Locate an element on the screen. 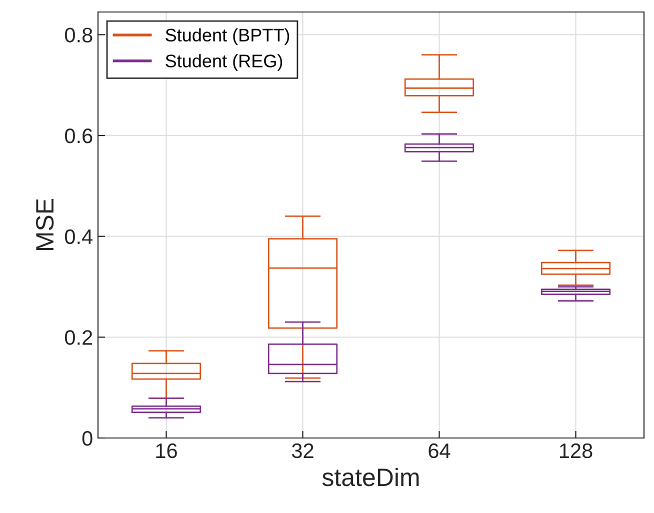  legend-label: Student (BPTT) is located at coordinates (228, 37).